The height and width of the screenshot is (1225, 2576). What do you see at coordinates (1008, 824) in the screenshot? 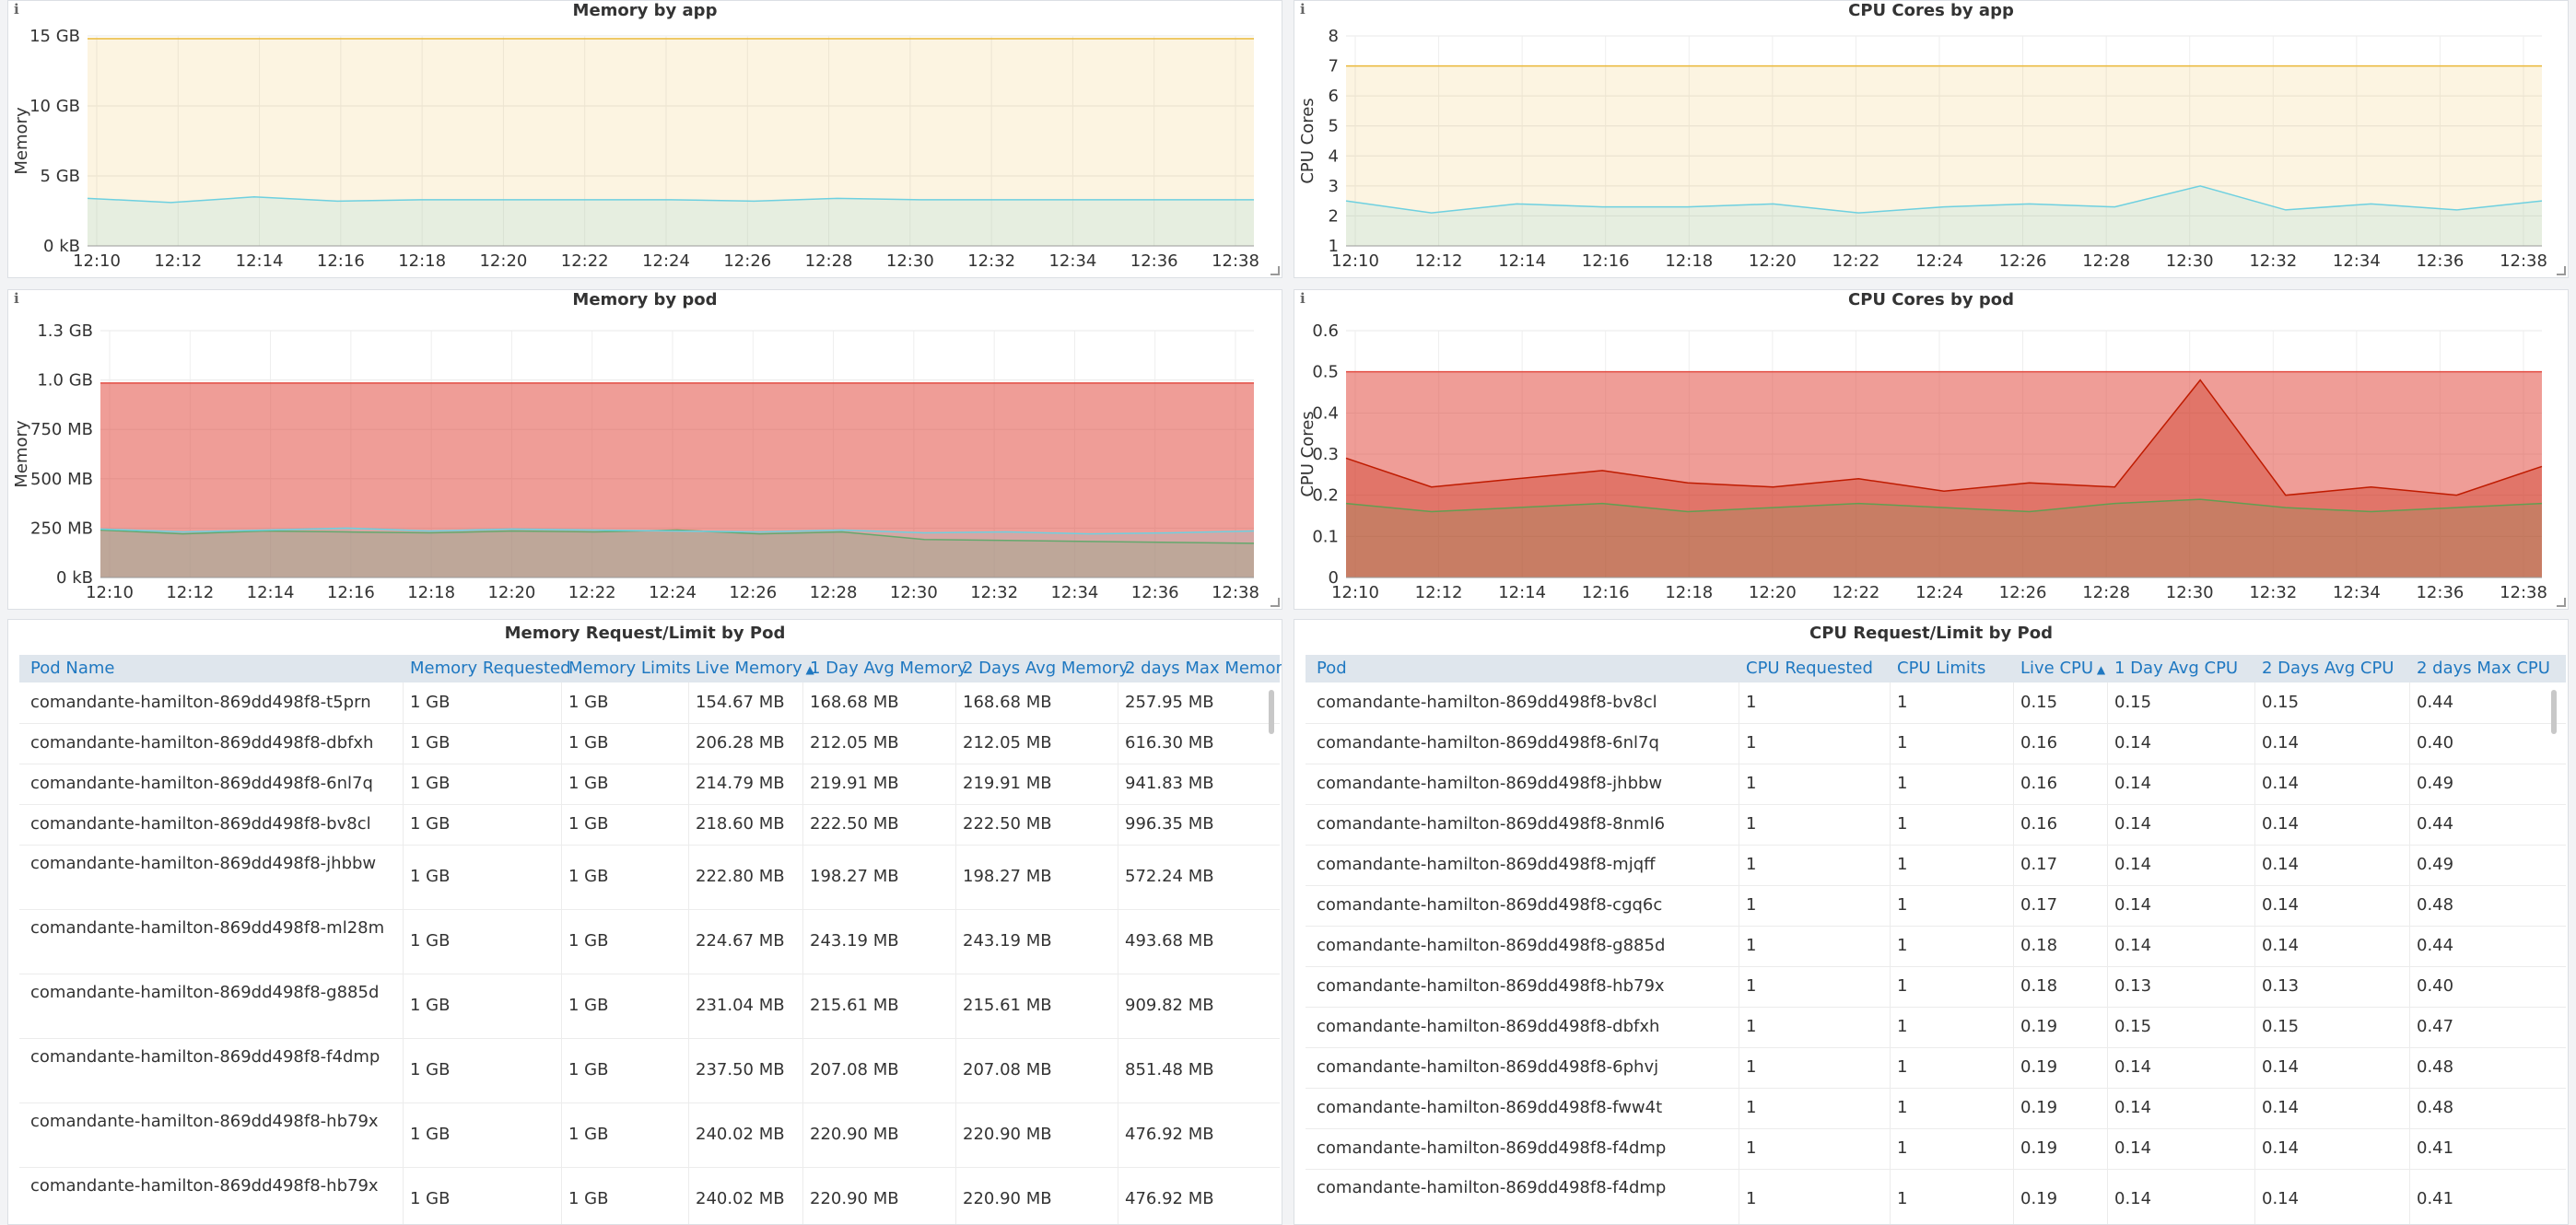
I see `table-cell: 222.50 MB` at bounding box center [1008, 824].